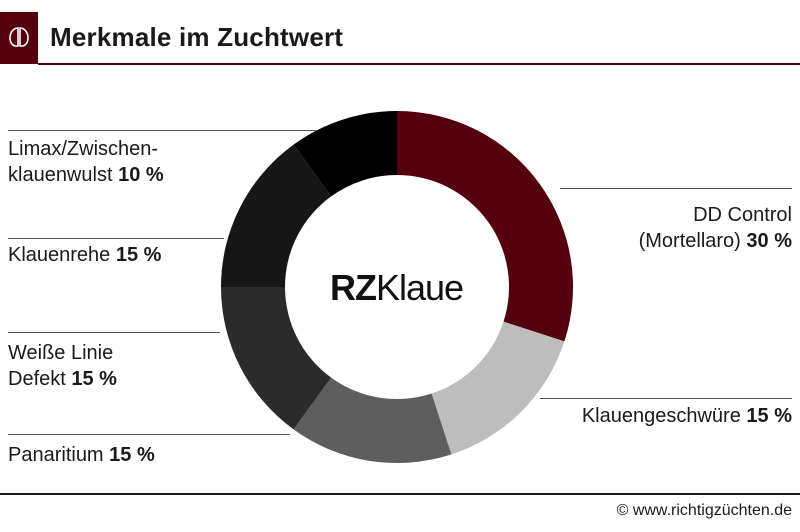 The height and width of the screenshot is (532, 800). I want to click on label-panaritium-name: Panaritium, so click(56, 455).